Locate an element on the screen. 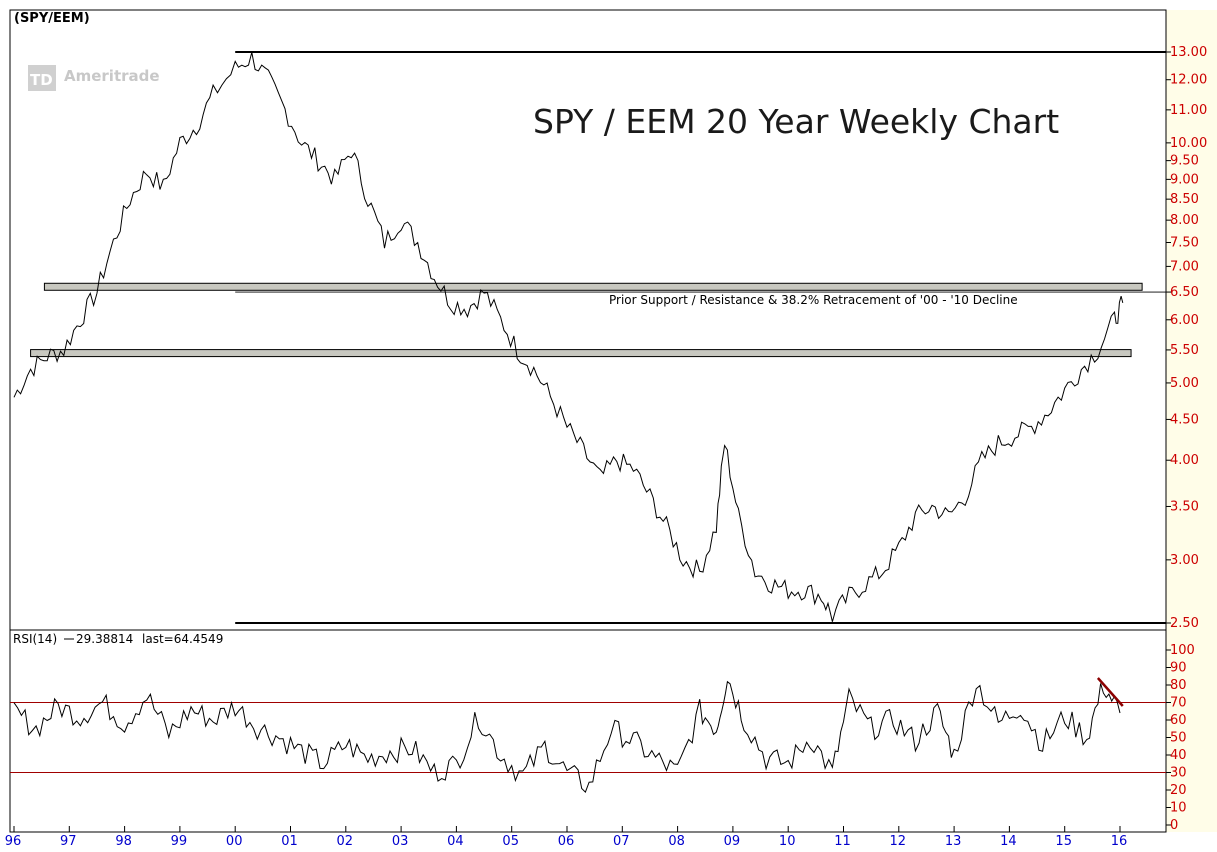 This screenshot has height=852, width=1217. price-panel-label: (SPY/EEM) is located at coordinates (52, 18).